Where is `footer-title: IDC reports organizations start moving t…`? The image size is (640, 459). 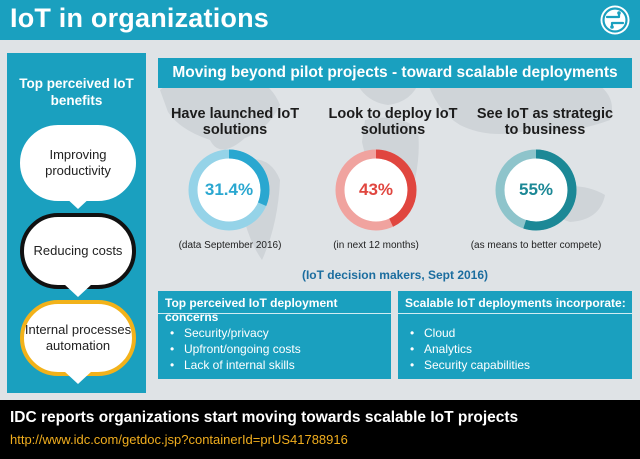 footer-title: IDC reports organizations start moving t… is located at coordinates (264, 417).